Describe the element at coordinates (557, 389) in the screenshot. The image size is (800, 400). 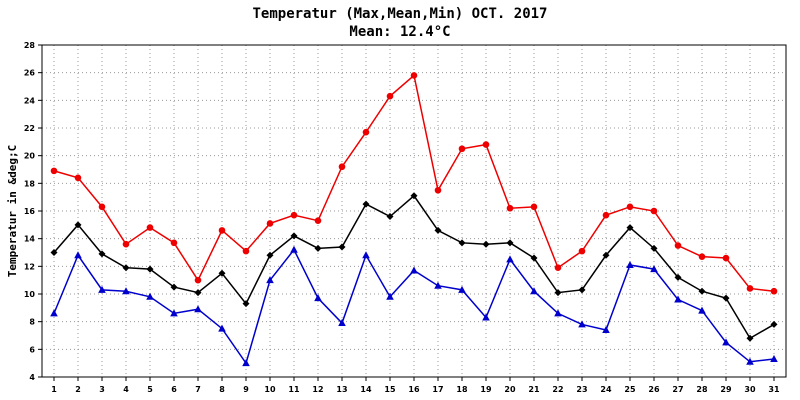
I see `x-tick-label: 22` at that location.